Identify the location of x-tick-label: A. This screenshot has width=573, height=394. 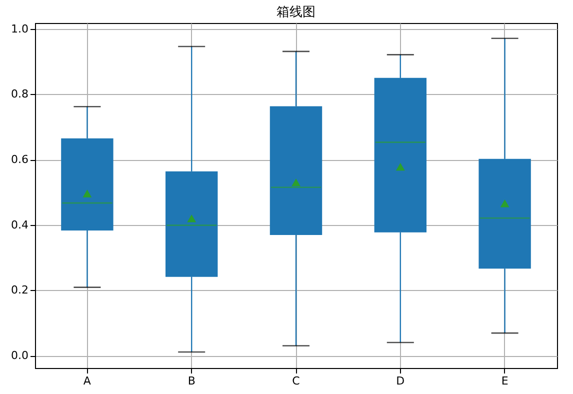
(87, 381).